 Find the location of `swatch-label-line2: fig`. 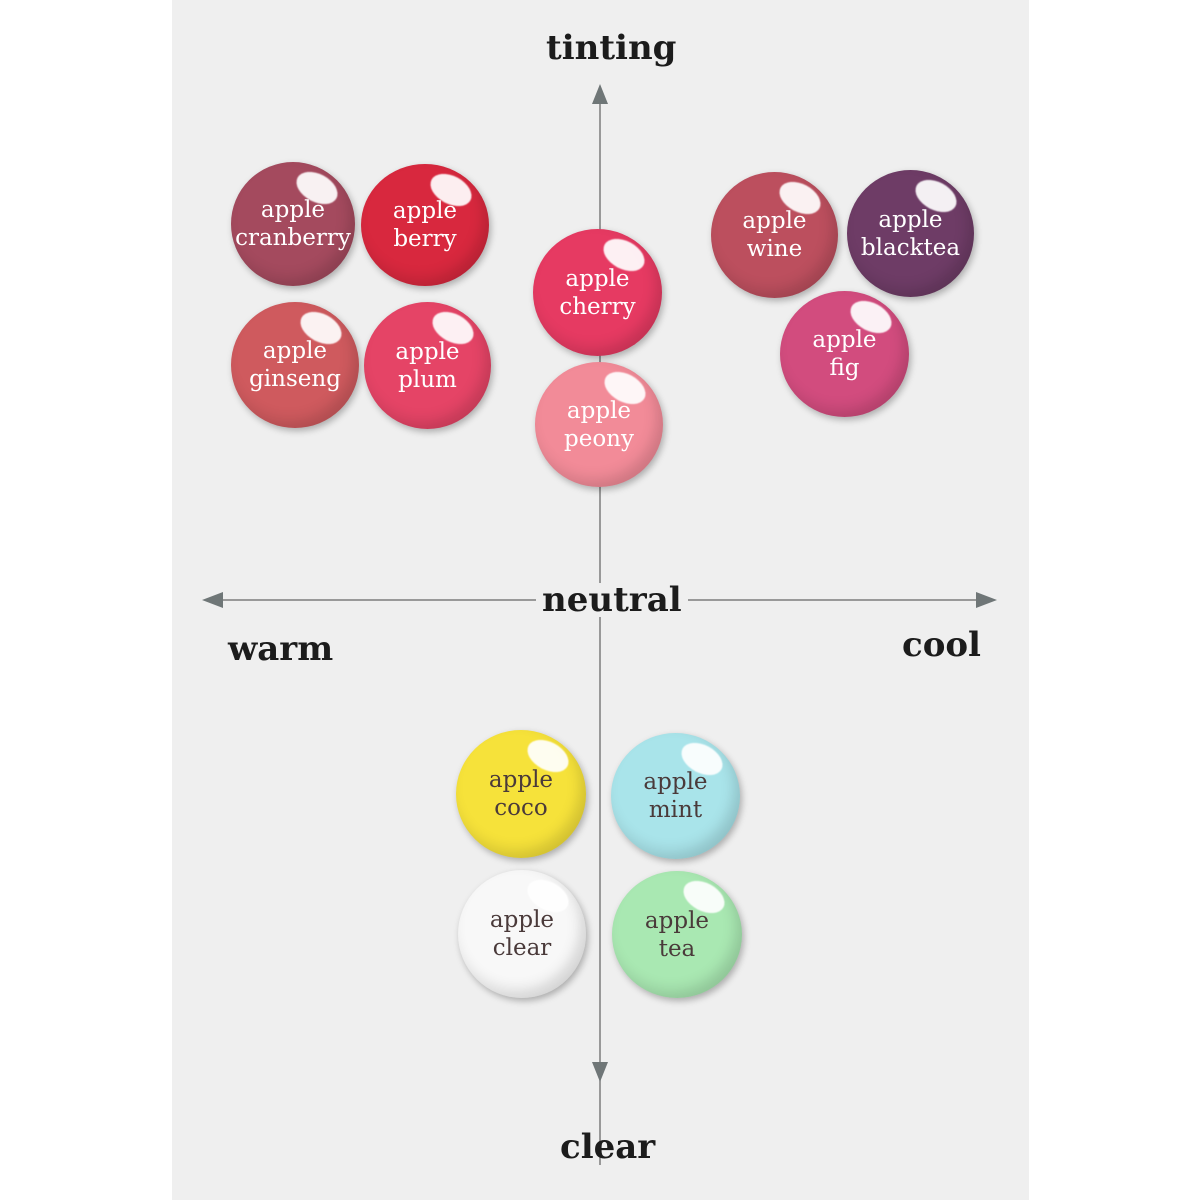

swatch-label-line2: fig is located at coordinates (844, 368).